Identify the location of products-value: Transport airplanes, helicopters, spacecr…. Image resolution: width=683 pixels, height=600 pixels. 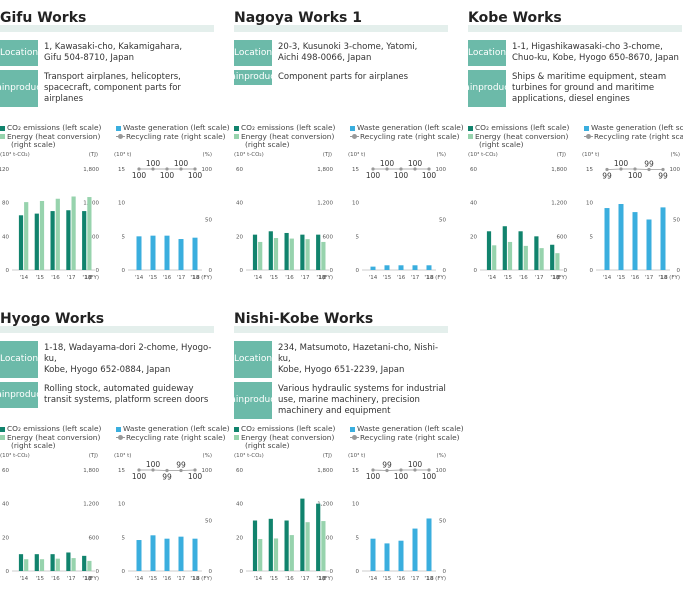
(109, 88).